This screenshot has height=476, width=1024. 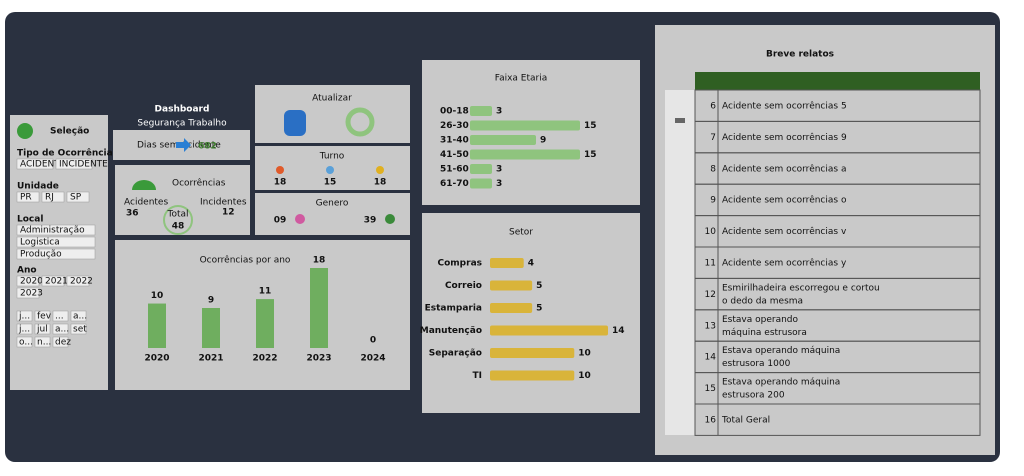 I want to click on x-tick-label: 2023, so click(x=318, y=359).